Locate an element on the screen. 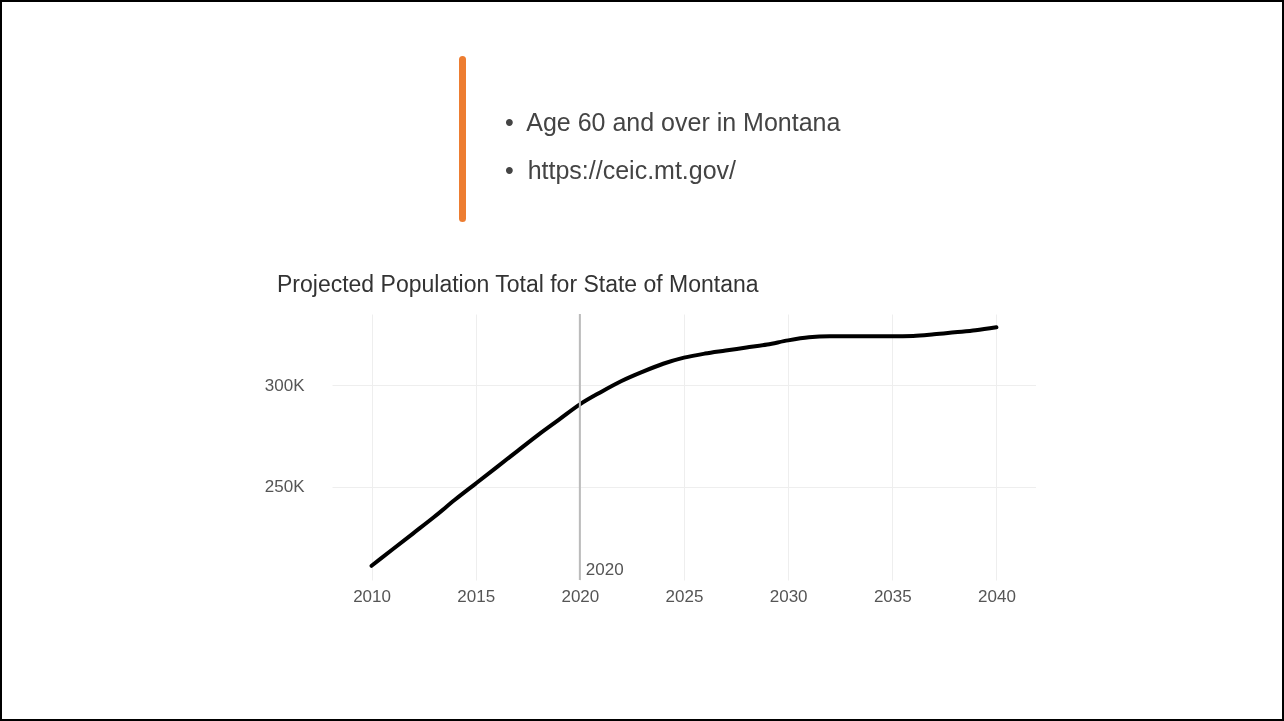  ref-line-label: 2020 is located at coordinates (604, 569).